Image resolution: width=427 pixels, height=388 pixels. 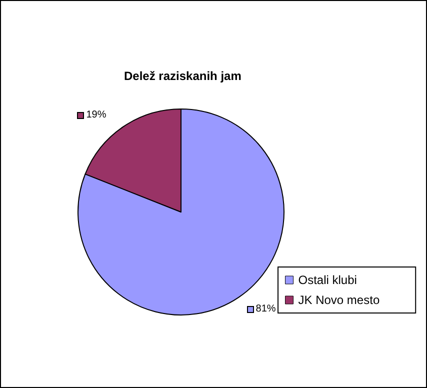 I want to click on legend-label: JK Novo mesto, so click(x=339, y=300).